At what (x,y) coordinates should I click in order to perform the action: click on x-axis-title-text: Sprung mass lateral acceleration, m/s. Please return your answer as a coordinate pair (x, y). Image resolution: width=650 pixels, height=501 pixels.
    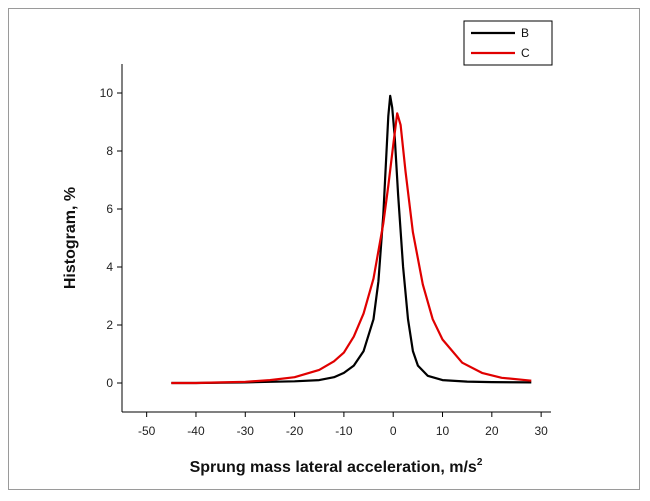
    Looking at the image, I should click on (333, 467).